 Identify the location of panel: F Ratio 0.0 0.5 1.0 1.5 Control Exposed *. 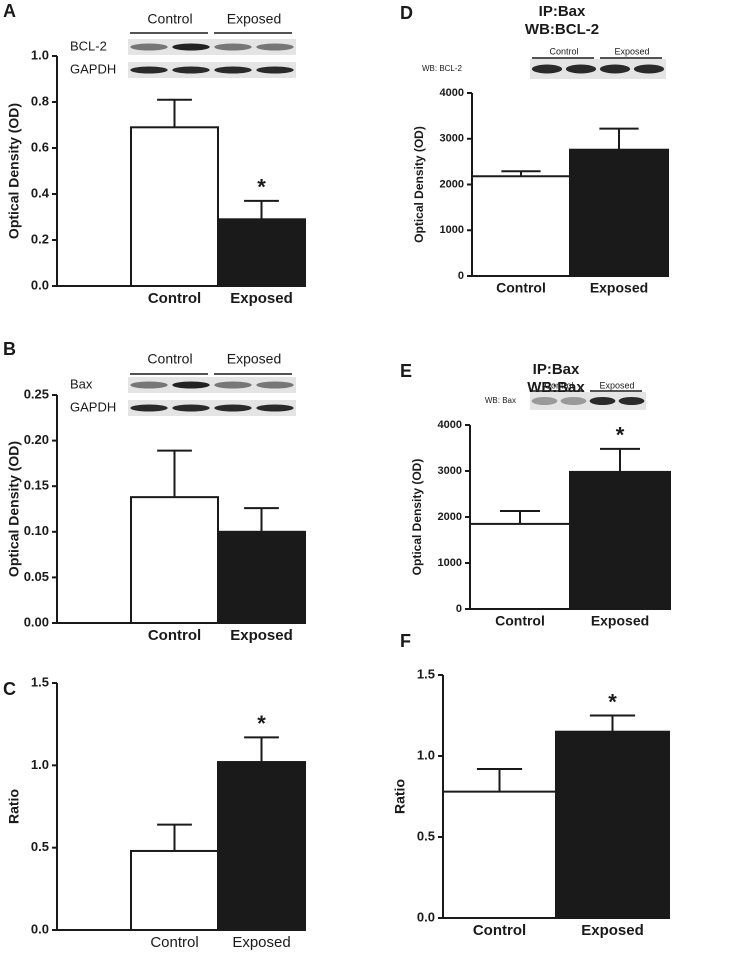
(531, 785).